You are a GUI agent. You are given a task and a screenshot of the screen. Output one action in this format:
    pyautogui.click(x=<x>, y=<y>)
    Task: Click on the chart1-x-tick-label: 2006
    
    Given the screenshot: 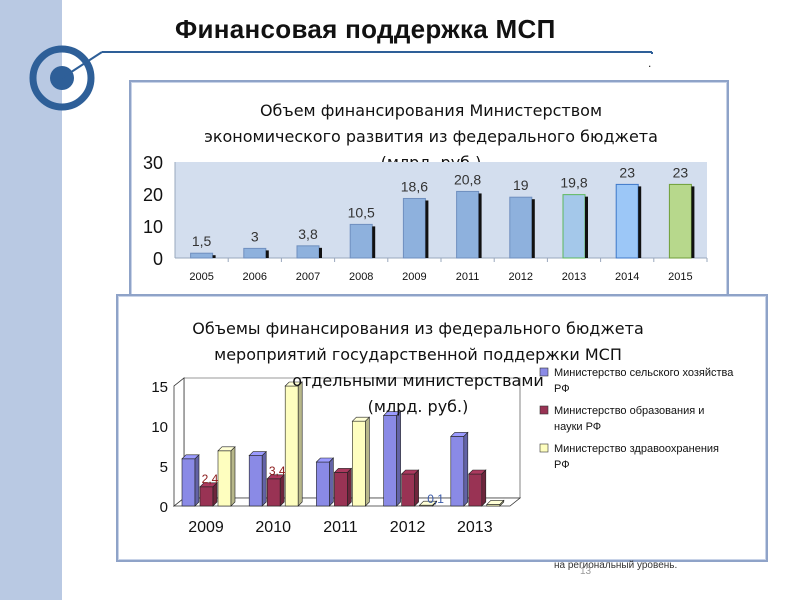 What is the action you would take?
    pyautogui.click(x=255, y=277)
    